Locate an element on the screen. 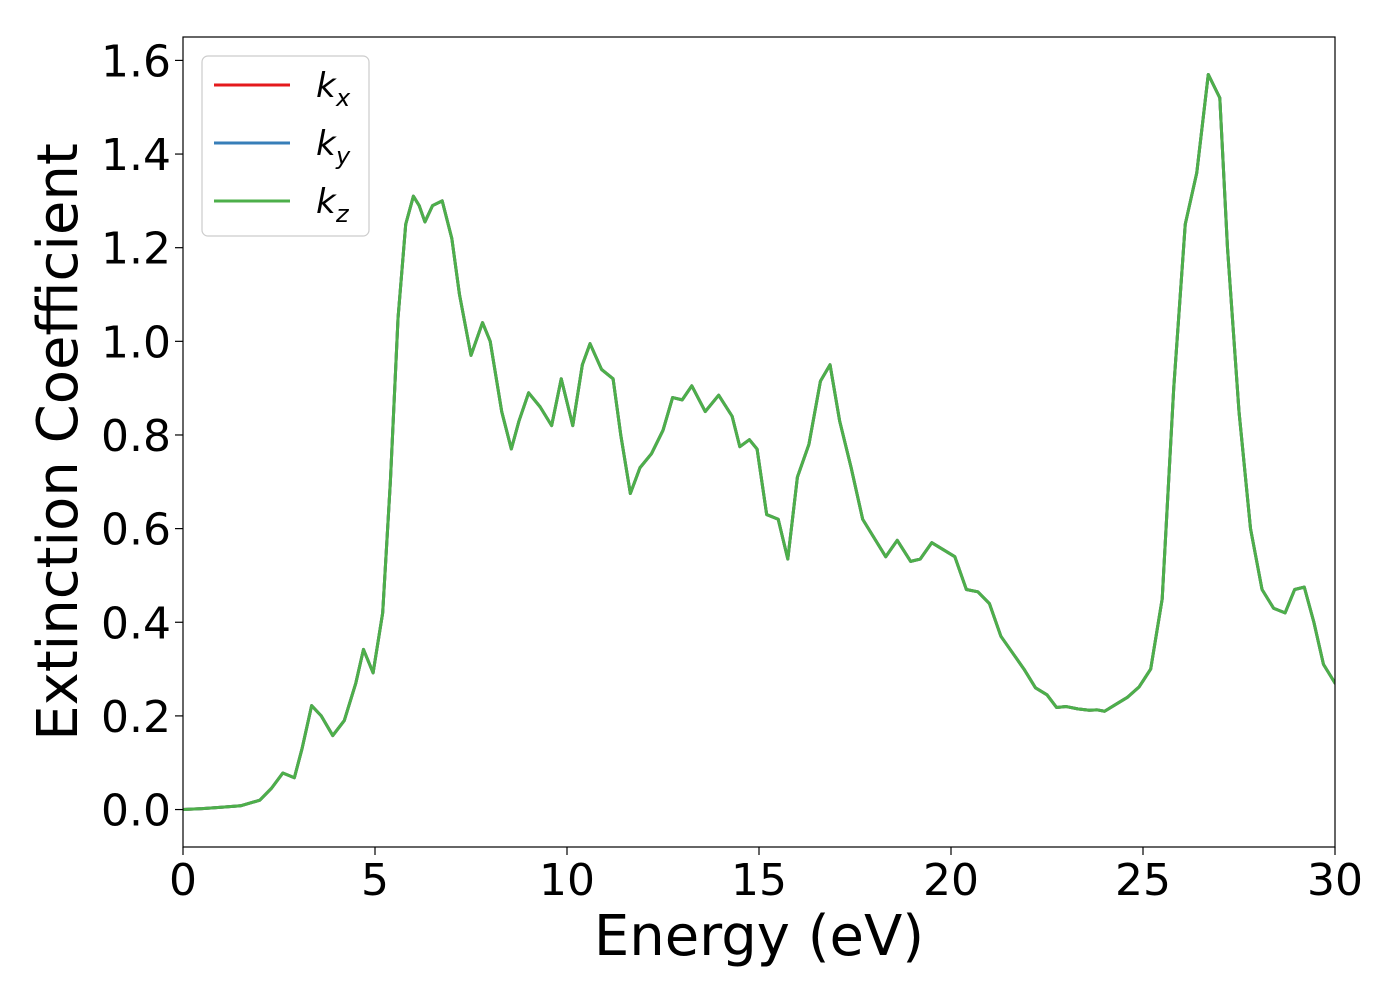 The image size is (1400, 1004). x-tick-label: 25 is located at coordinates (1143, 880).